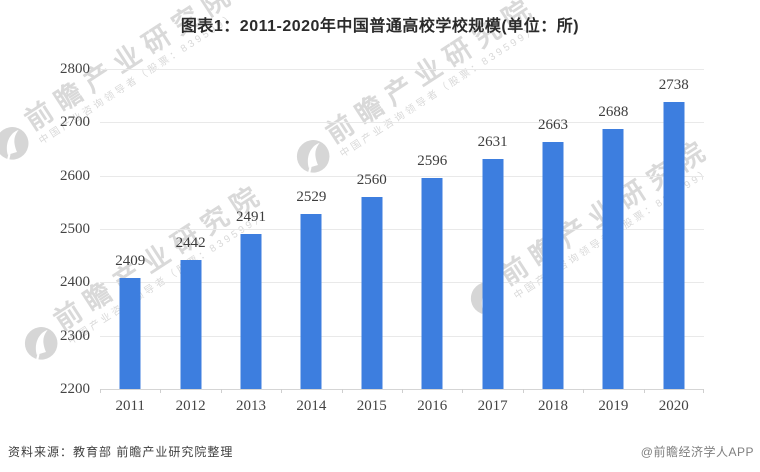  Describe the element at coordinates (552, 125) in the screenshot. I see `bar-value-label: 2663` at that location.